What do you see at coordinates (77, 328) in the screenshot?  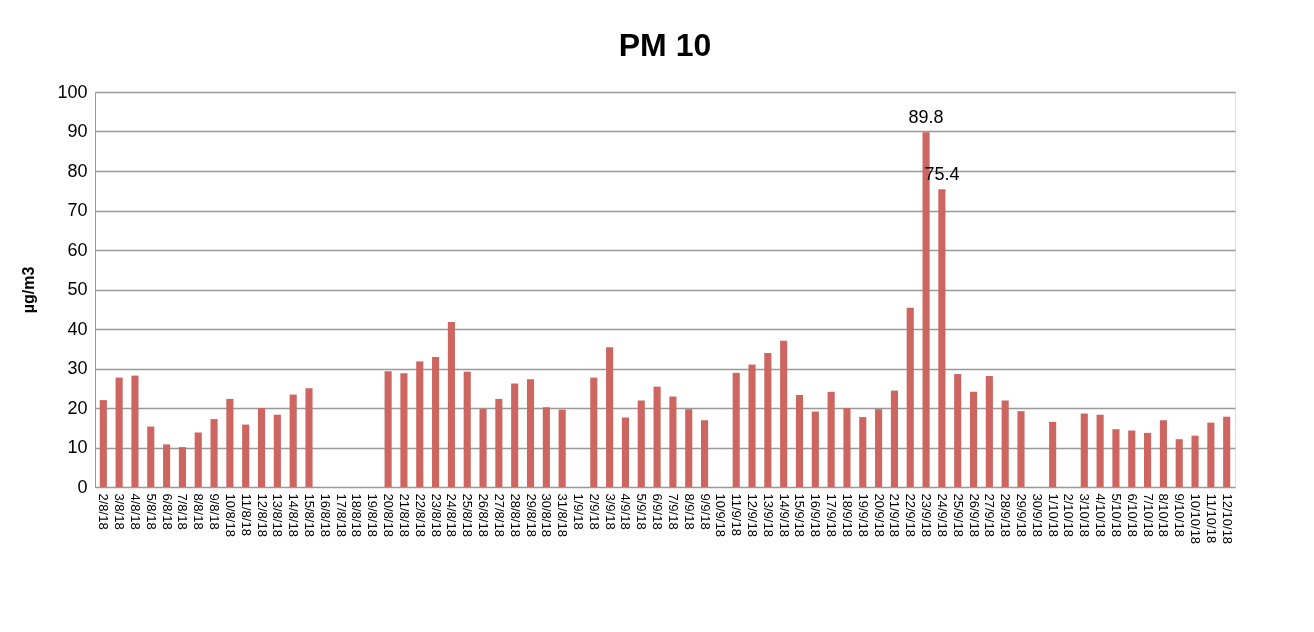 I see `y-tick-label: 40` at bounding box center [77, 328].